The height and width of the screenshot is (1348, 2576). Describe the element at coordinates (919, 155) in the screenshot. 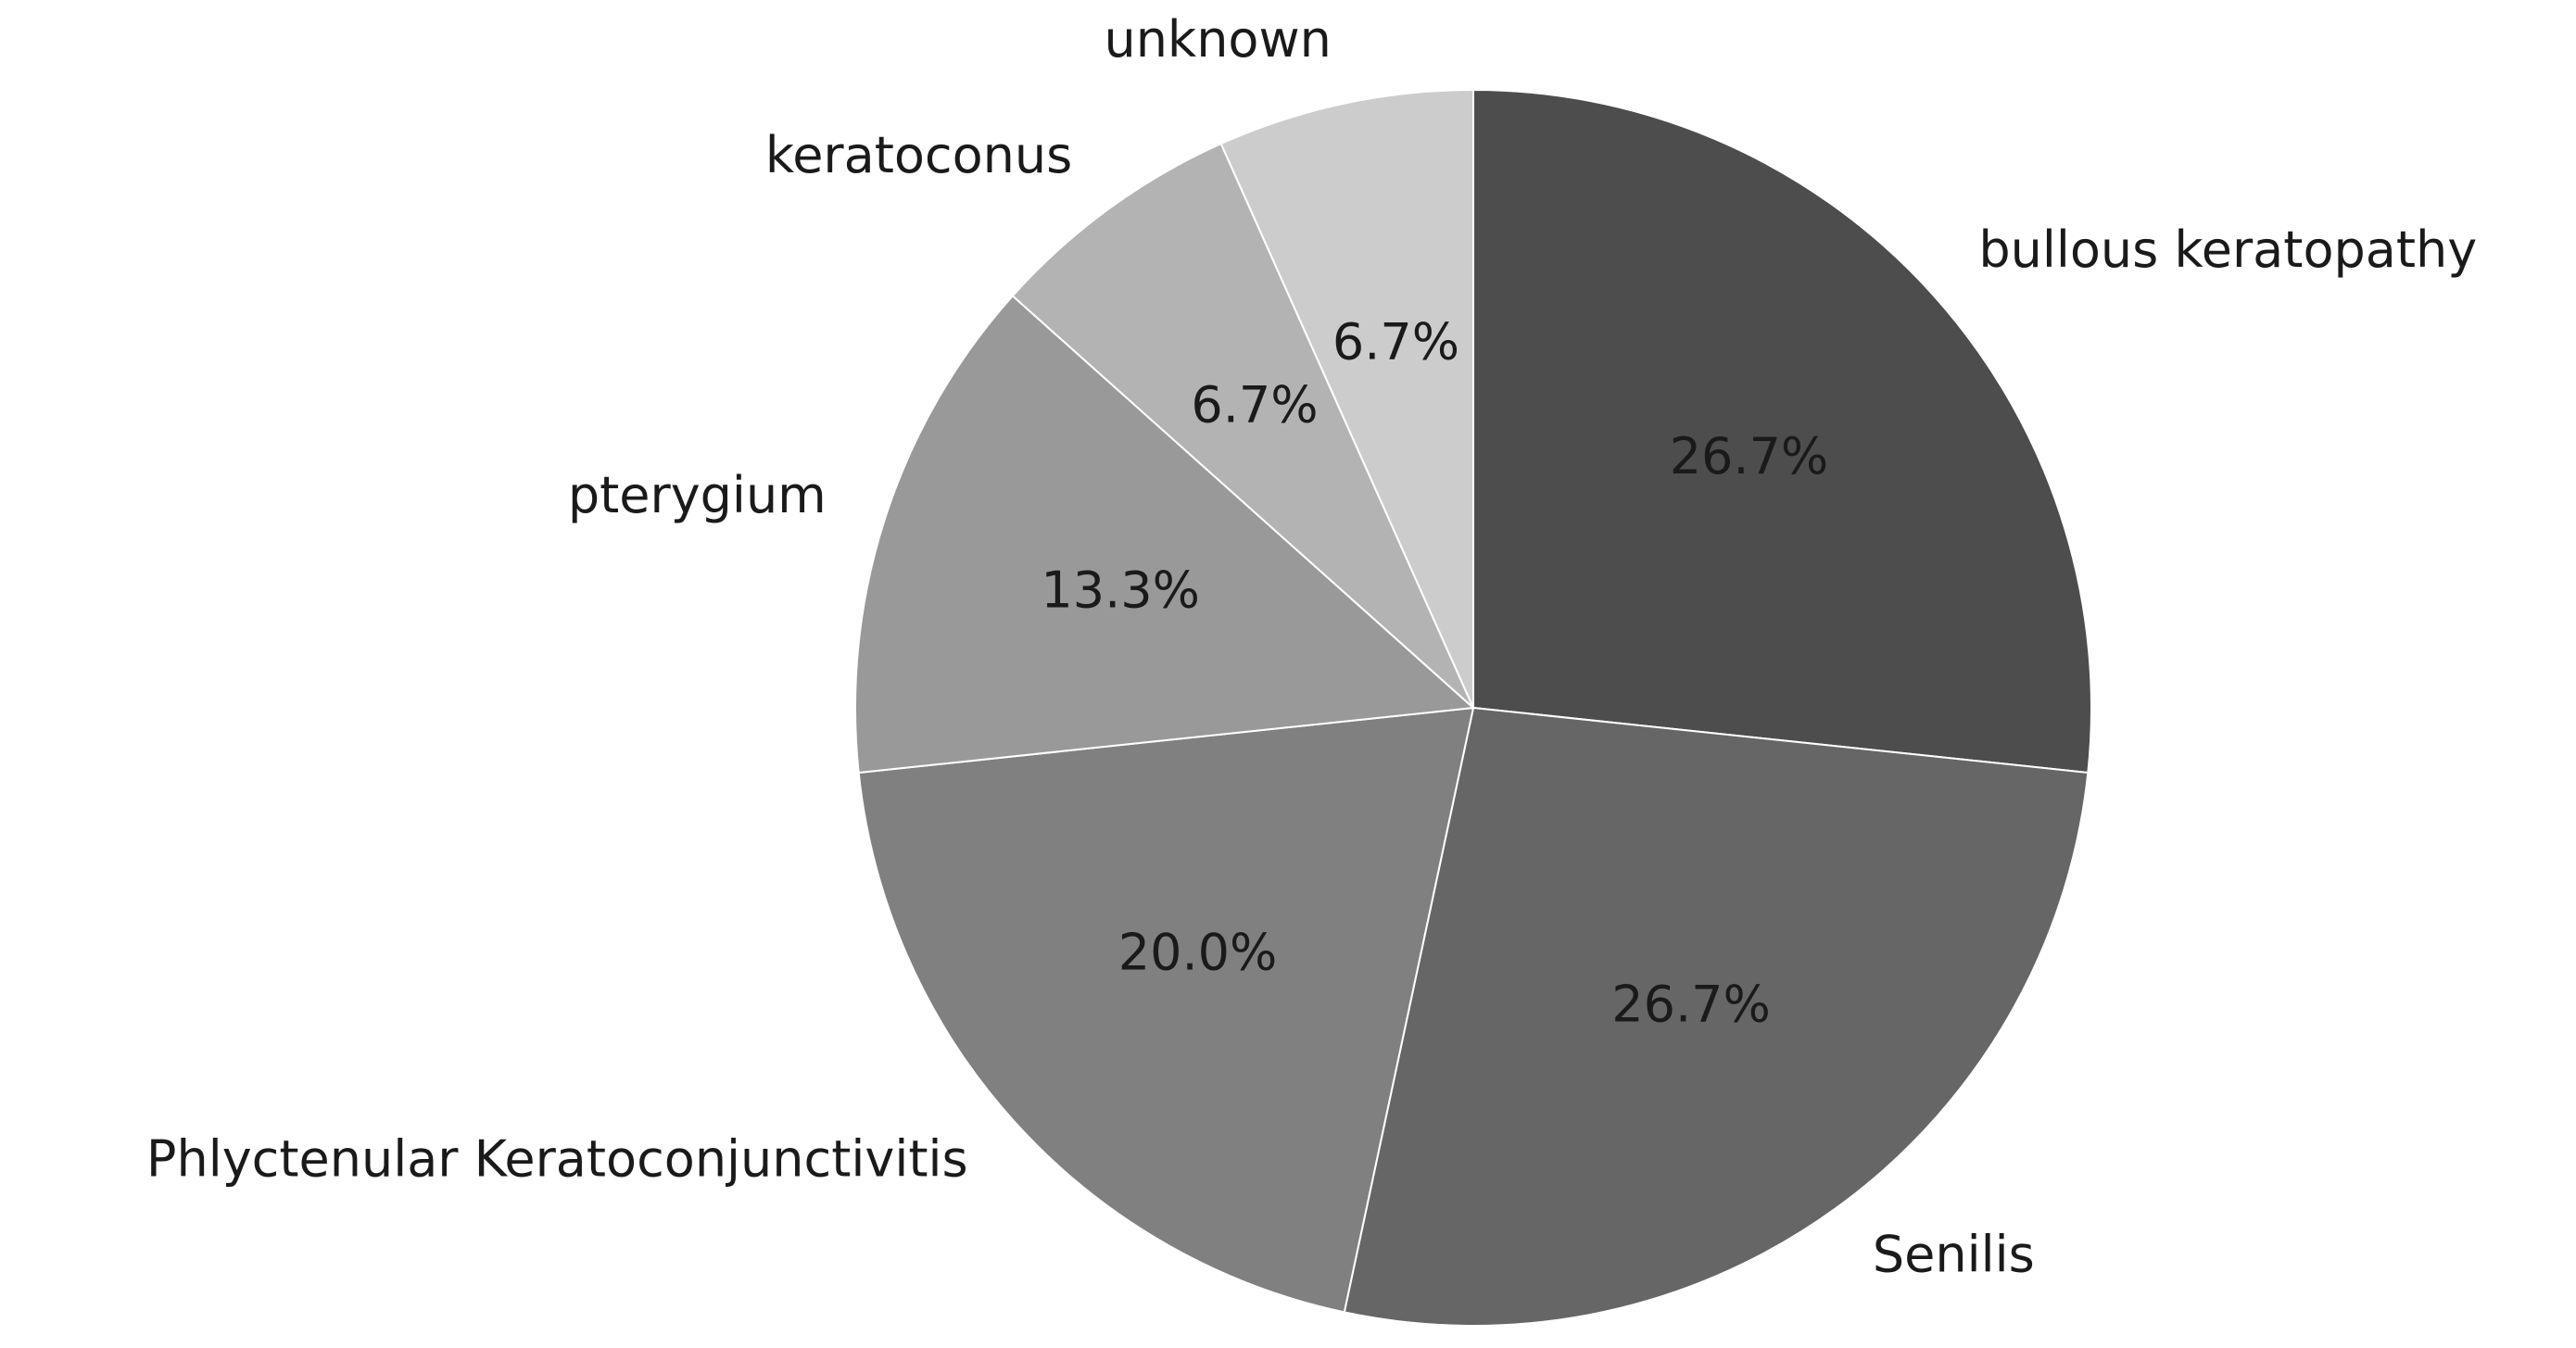

I see `slice-label: keratoconus` at that location.